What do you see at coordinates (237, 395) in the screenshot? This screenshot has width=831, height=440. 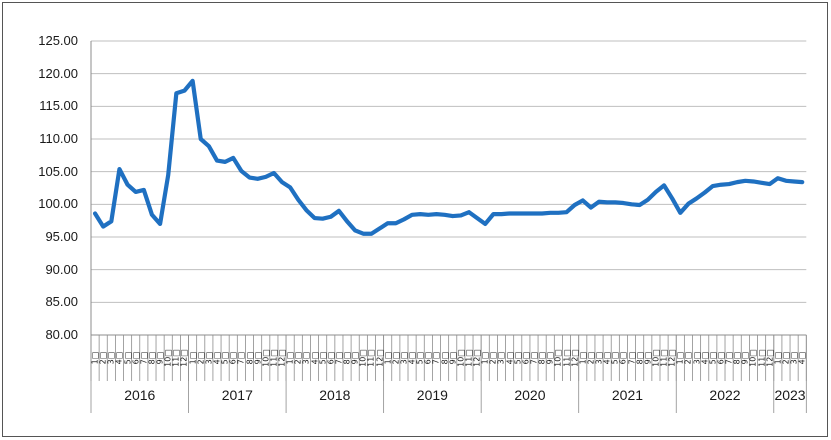 I see `year-tick-label: 2017` at bounding box center [237, 395].